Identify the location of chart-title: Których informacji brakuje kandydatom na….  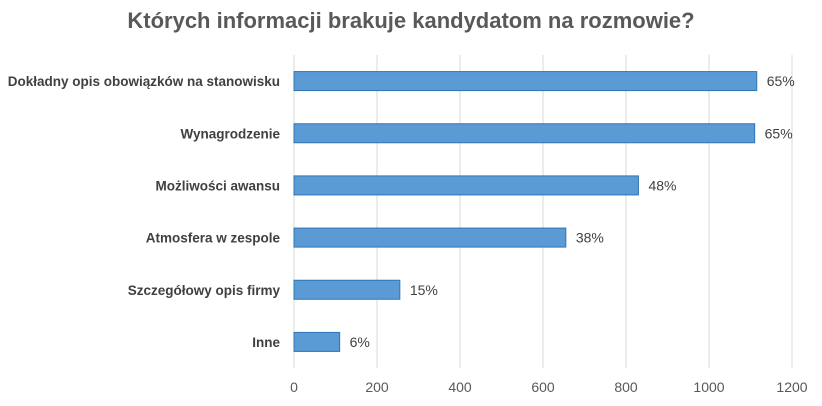
(410, 20).